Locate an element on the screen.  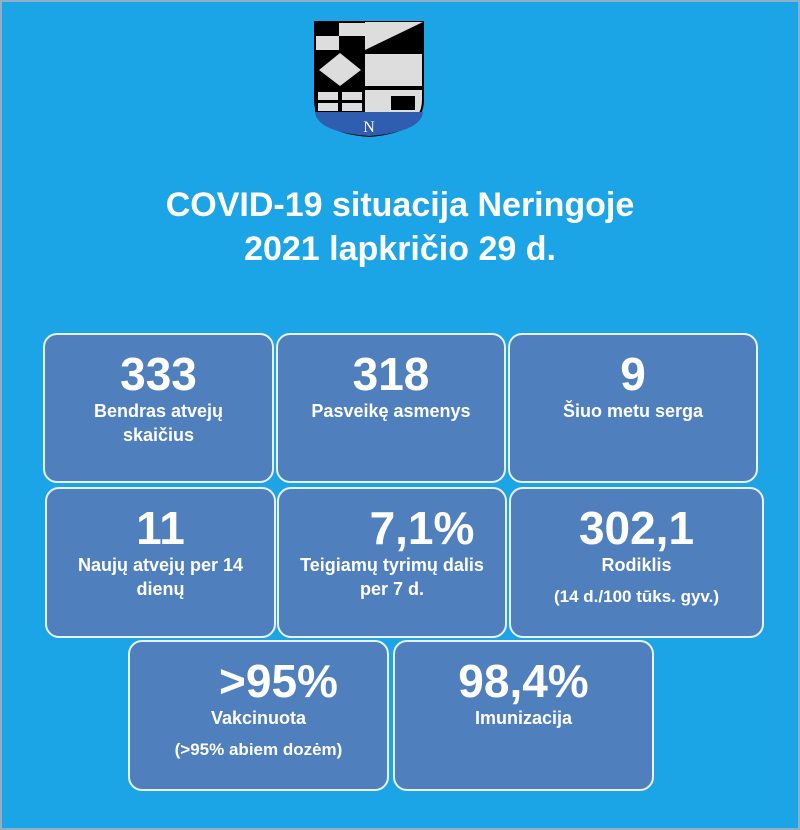
card-label: Vakcinuota is located at coordinates (258, 718).